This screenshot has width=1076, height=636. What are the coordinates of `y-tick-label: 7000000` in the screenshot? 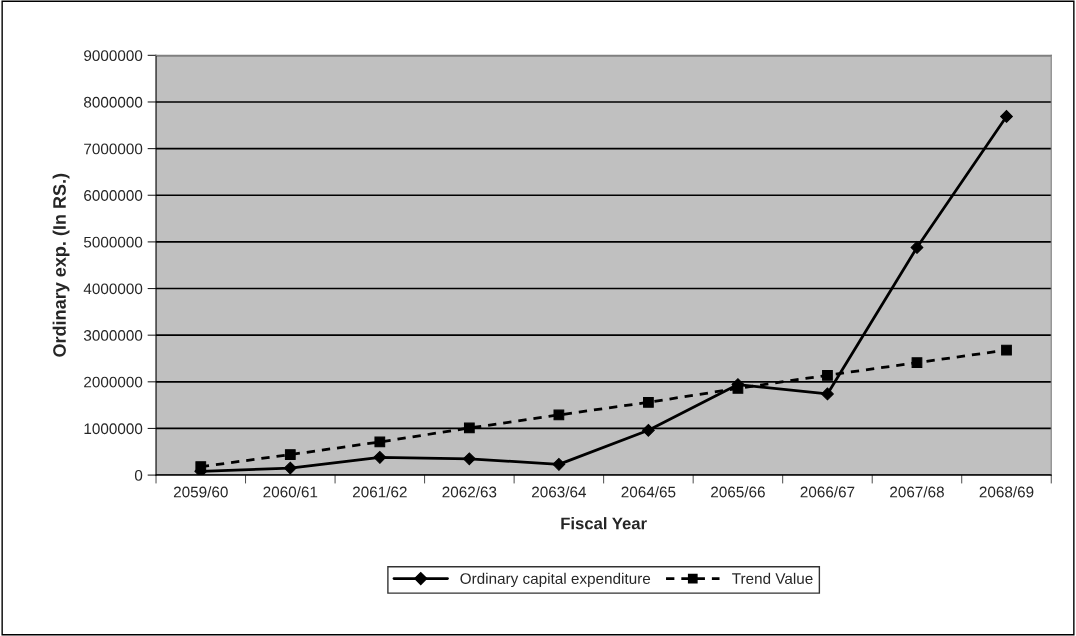 It's located at (113, 149).